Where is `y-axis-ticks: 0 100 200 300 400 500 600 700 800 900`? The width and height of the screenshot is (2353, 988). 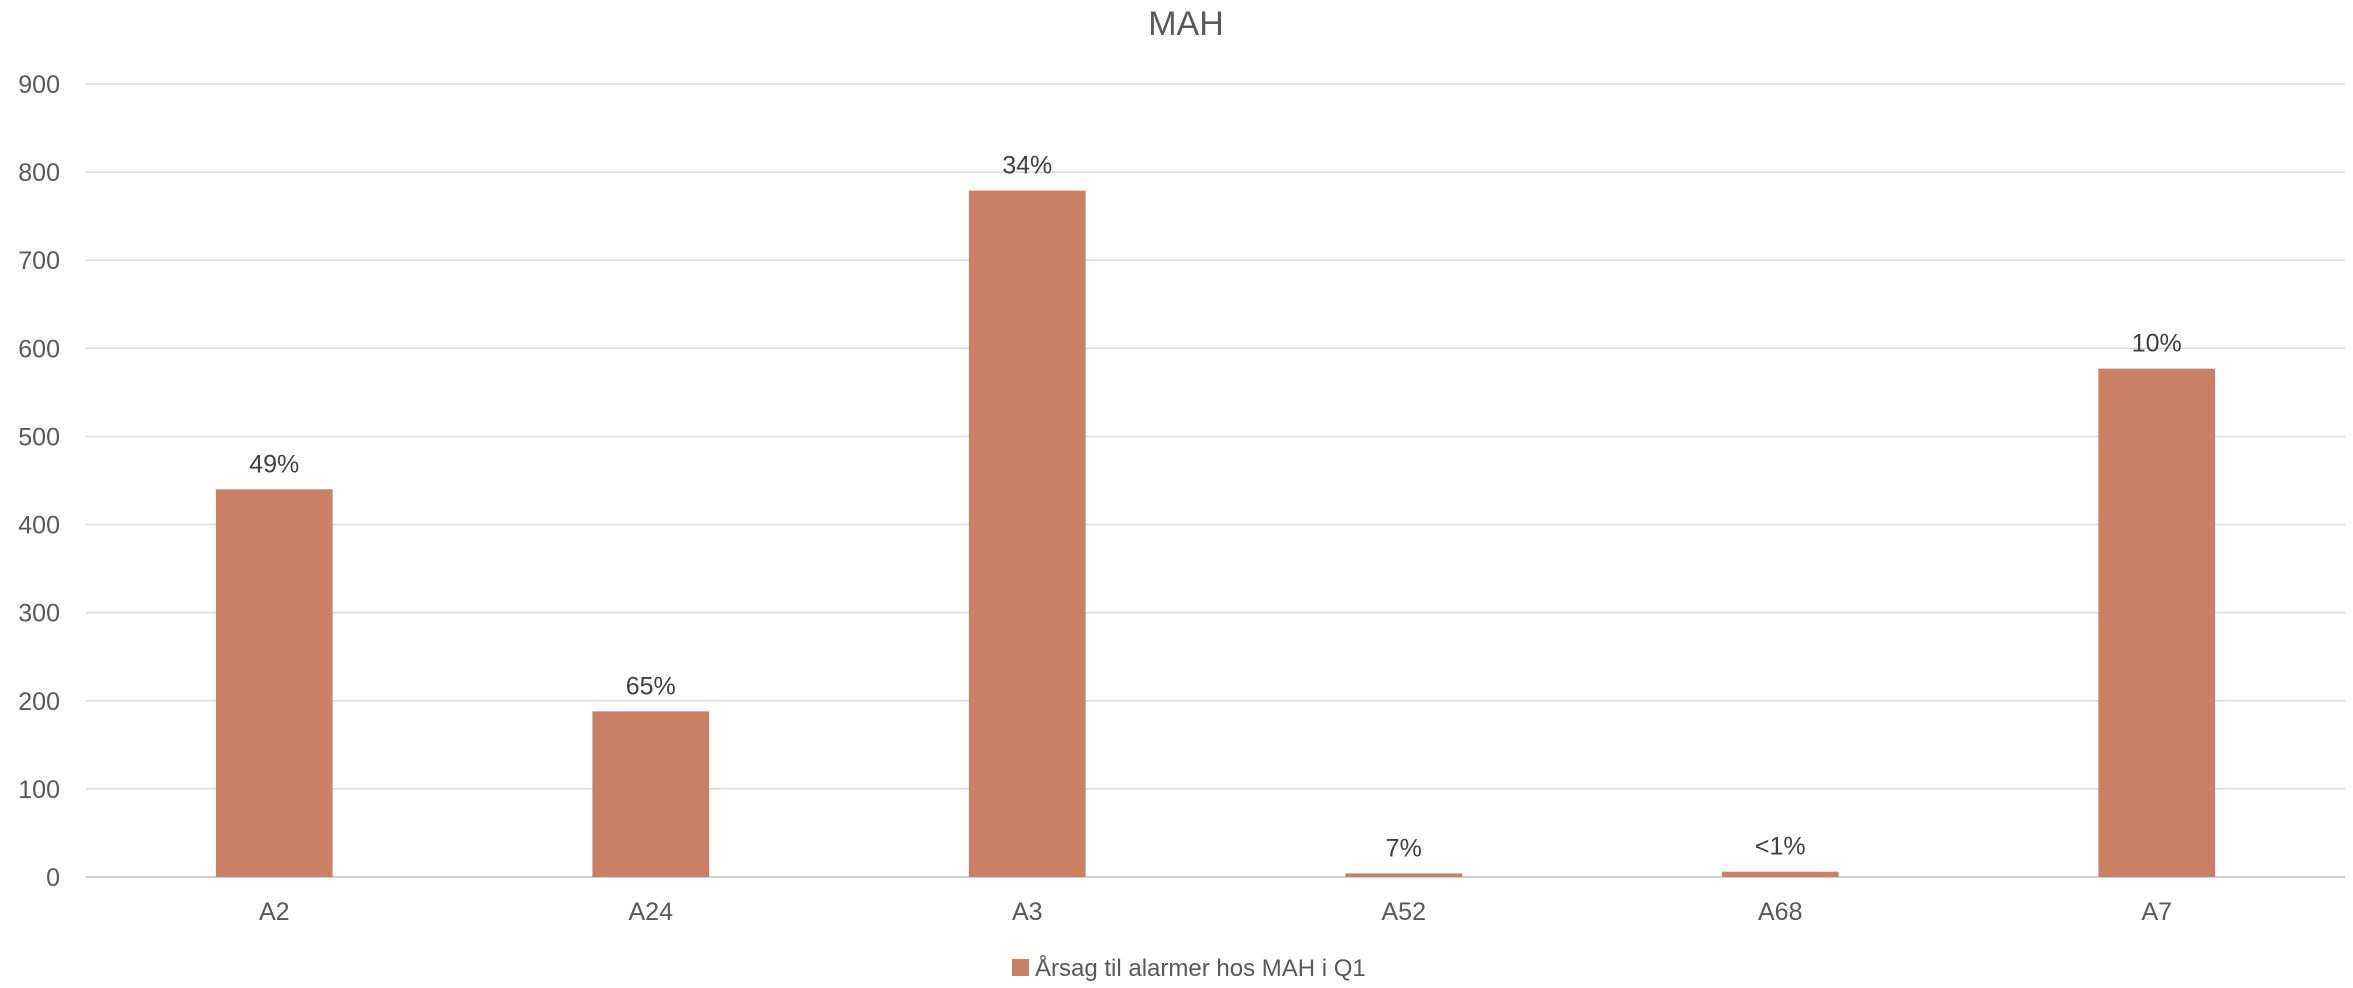 y-axis-ticks: 0 100 200 300 400 500 600 700 800 900 is located at coordinates (39, 481).